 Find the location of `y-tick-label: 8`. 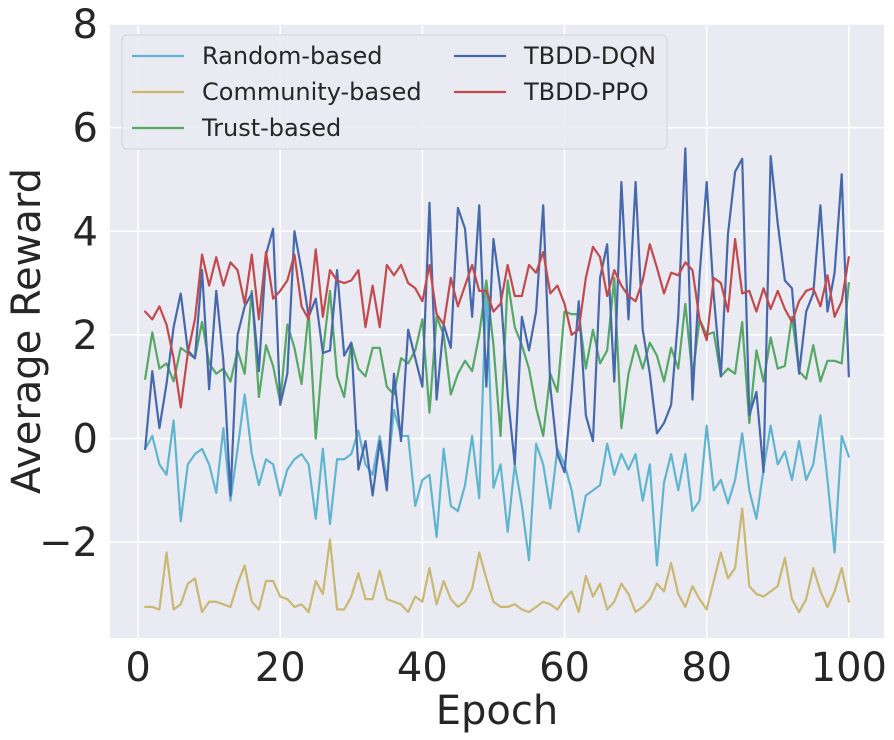

y-tick-label: 8 is located at coordinates (85, 25).